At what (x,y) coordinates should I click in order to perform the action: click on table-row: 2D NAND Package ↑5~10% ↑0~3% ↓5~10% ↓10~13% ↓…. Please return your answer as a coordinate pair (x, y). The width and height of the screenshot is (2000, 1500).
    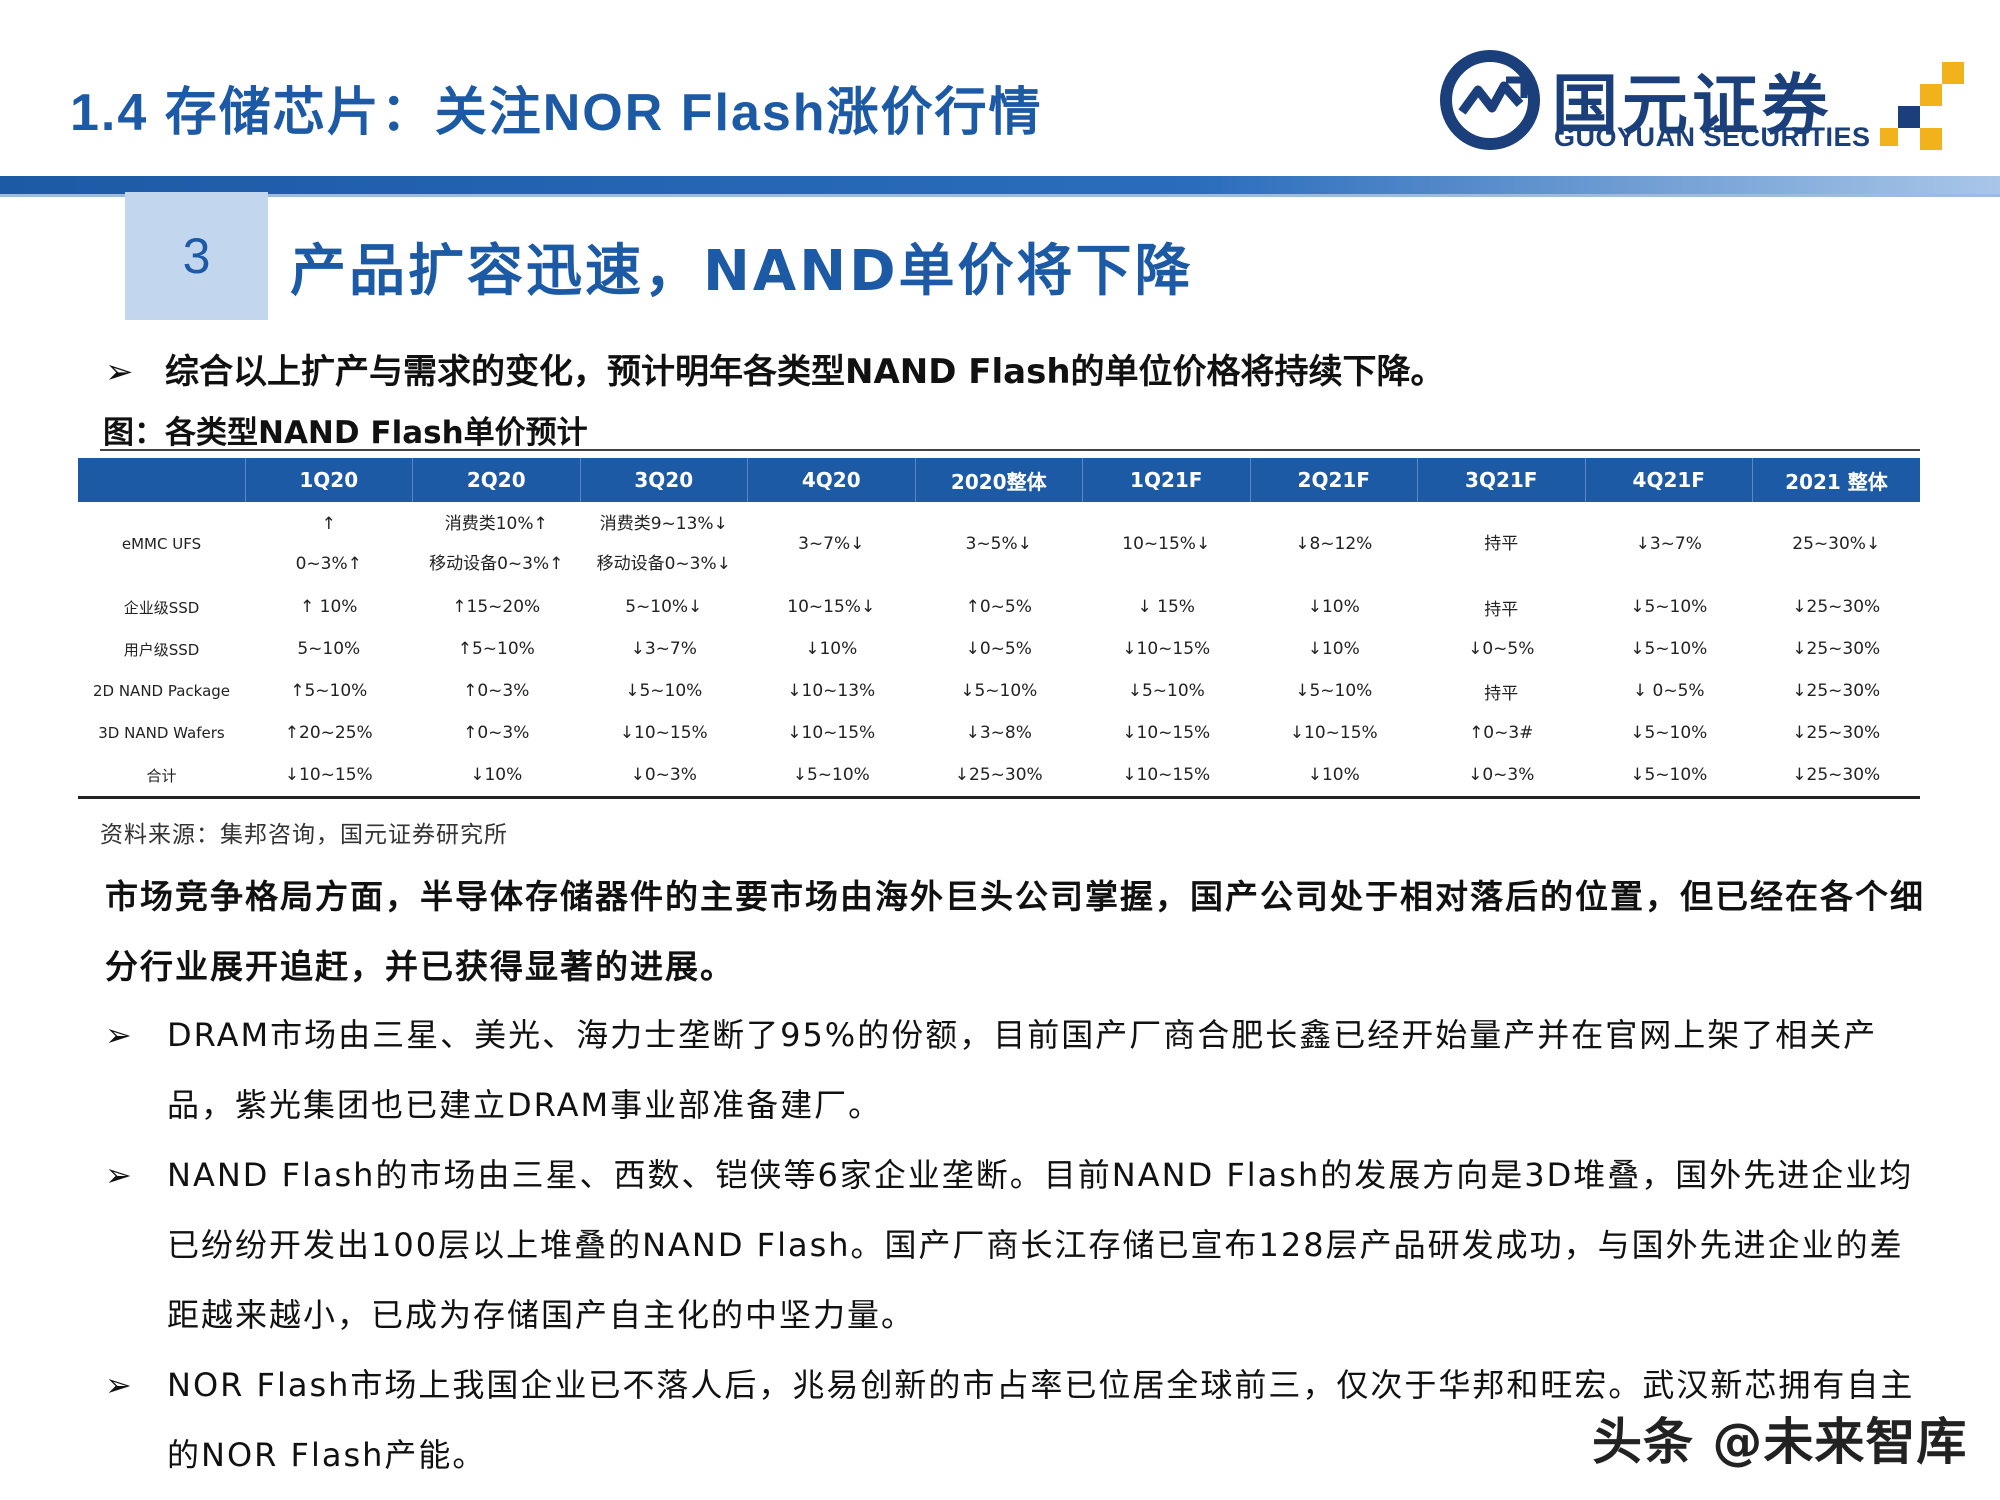
    Looking at the image, I should click on (999, 691).